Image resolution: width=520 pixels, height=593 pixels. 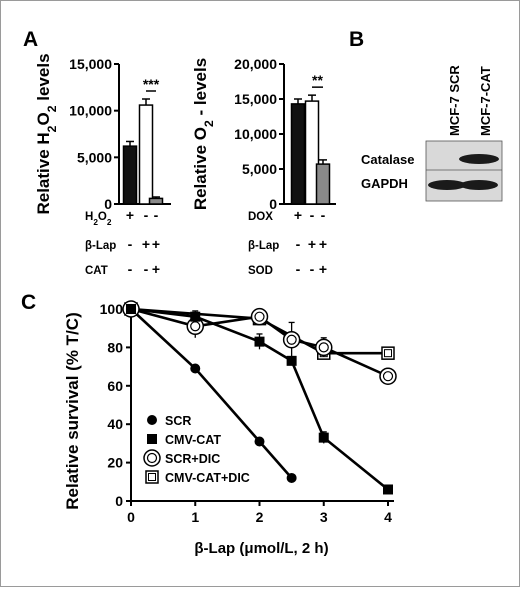 What do you see at coordinates (464, 171) in the screenshot?
I see `blot-membrane` at bounding box center [464, 171].